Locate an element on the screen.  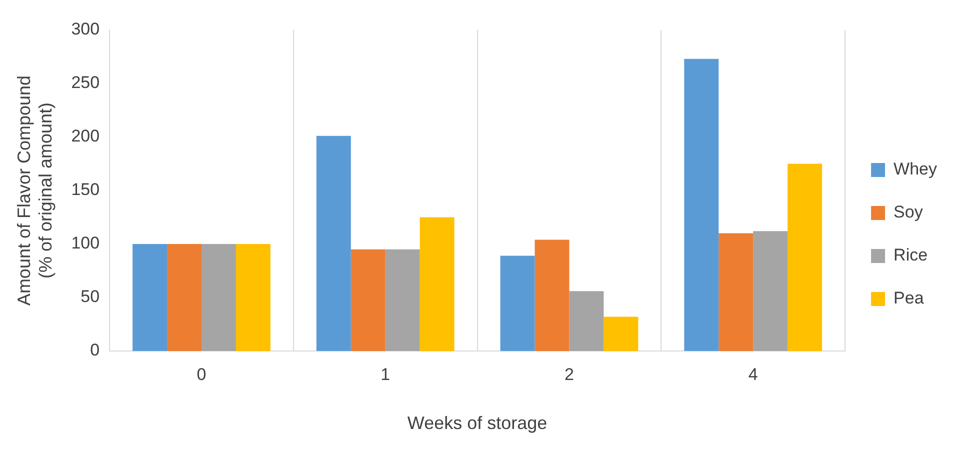
x-tick-label: 4 is located at coordinates (753, 374).